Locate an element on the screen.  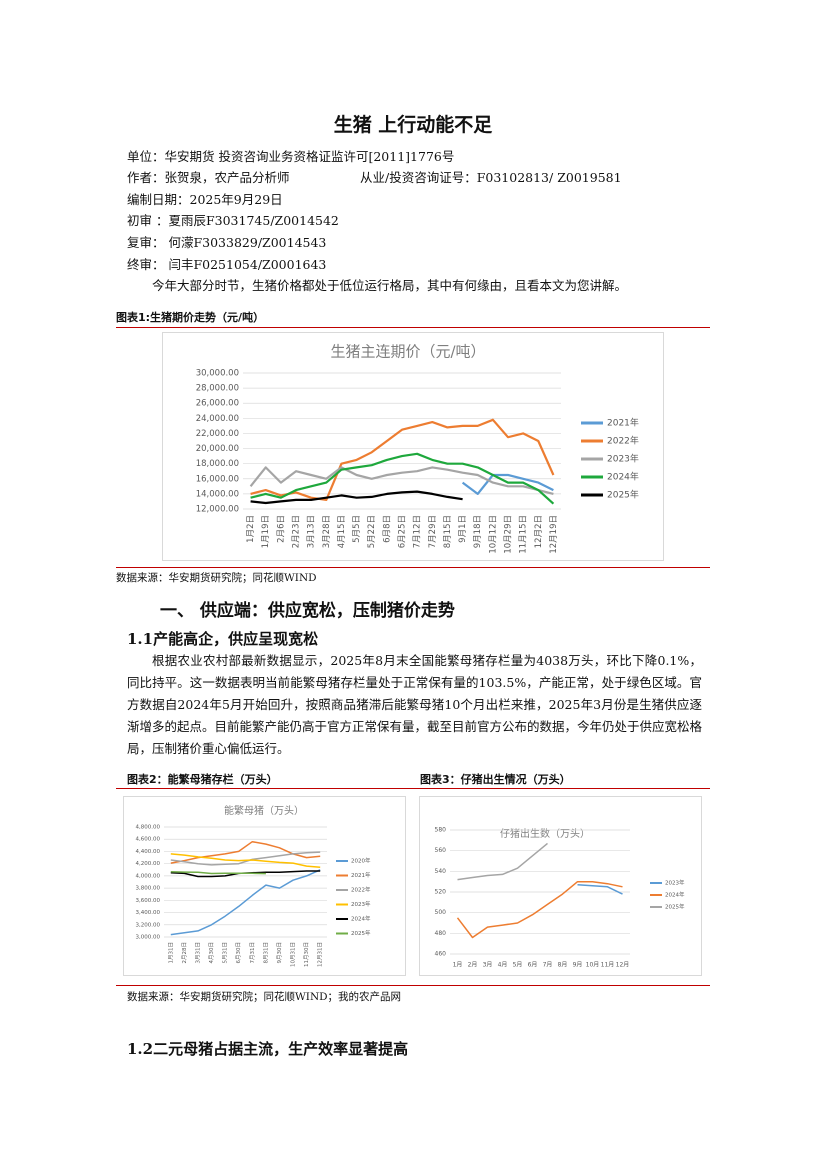
figure-caption: 图表3：仔猪出生情况（万头） is located at coordinates (495, 779).